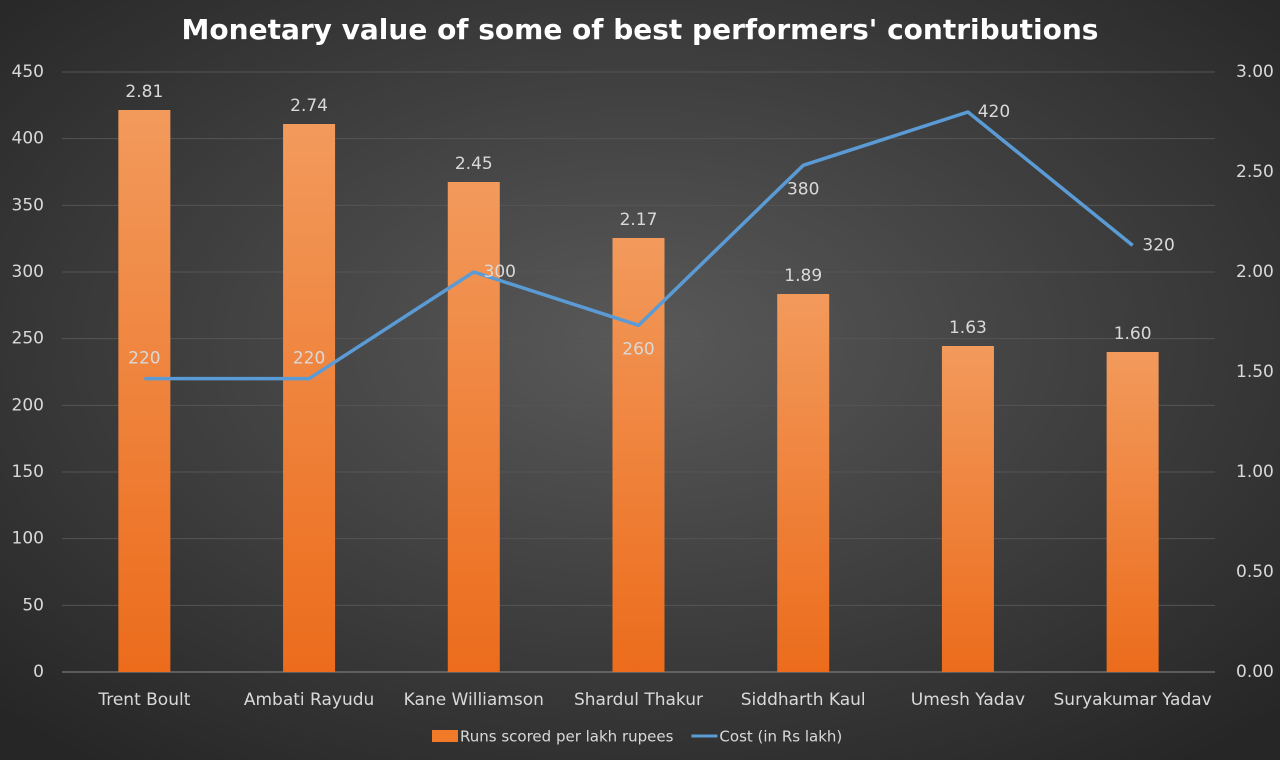 The height and width of the screenshot is (760, 1280). Describe the element at coordinates (28, 72) in the screenshot. I see `y-tick-label: 450` at that location.